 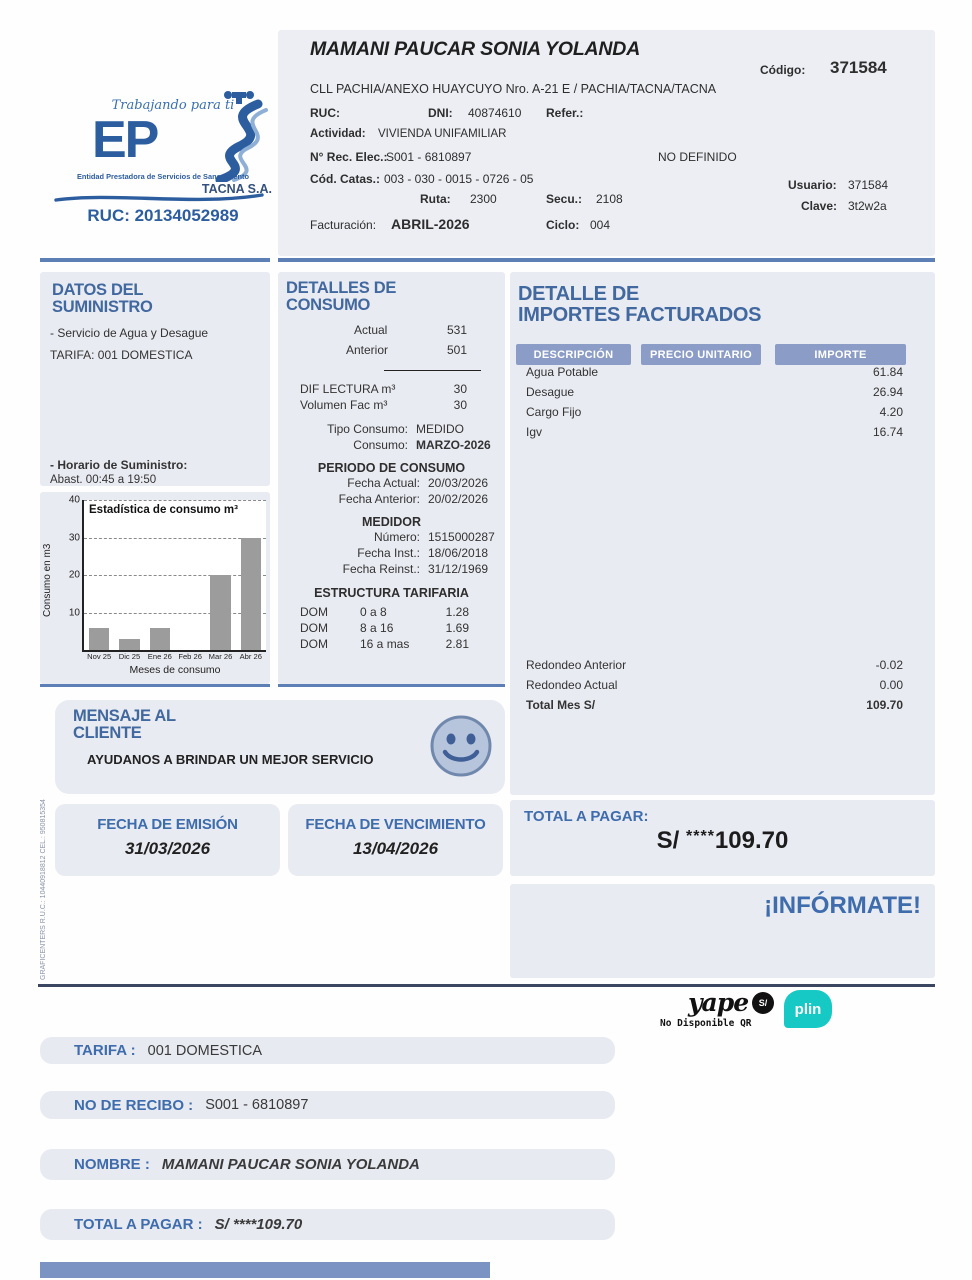 I want to click on total-pagar-label: TOTAL A PAGAR:, so click(x=586, y=816).